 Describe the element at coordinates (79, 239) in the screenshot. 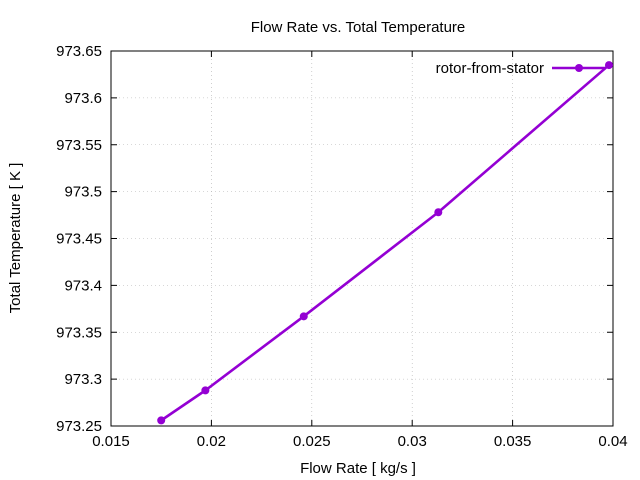

I see `y-tick-label: 973.45` at that location.